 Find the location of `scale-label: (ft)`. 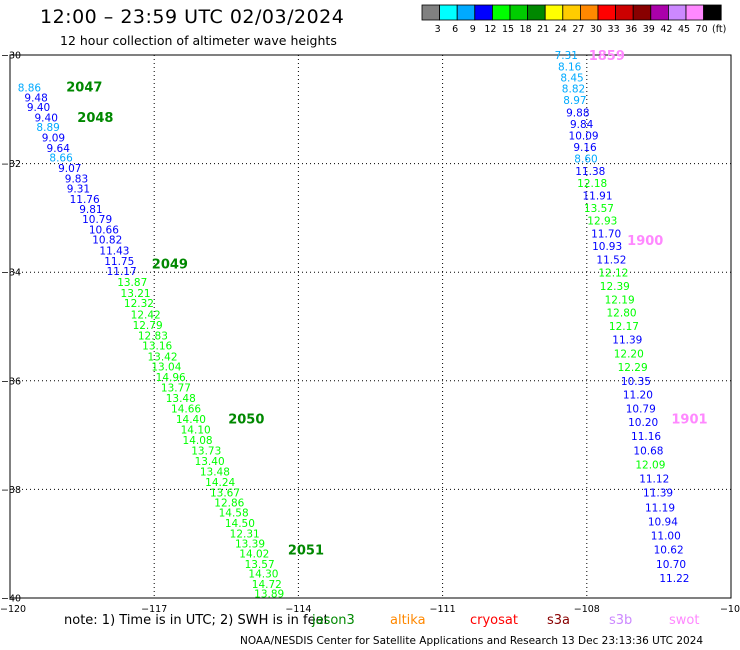

scale-label: (ft) is located at coordinates (719, 29).